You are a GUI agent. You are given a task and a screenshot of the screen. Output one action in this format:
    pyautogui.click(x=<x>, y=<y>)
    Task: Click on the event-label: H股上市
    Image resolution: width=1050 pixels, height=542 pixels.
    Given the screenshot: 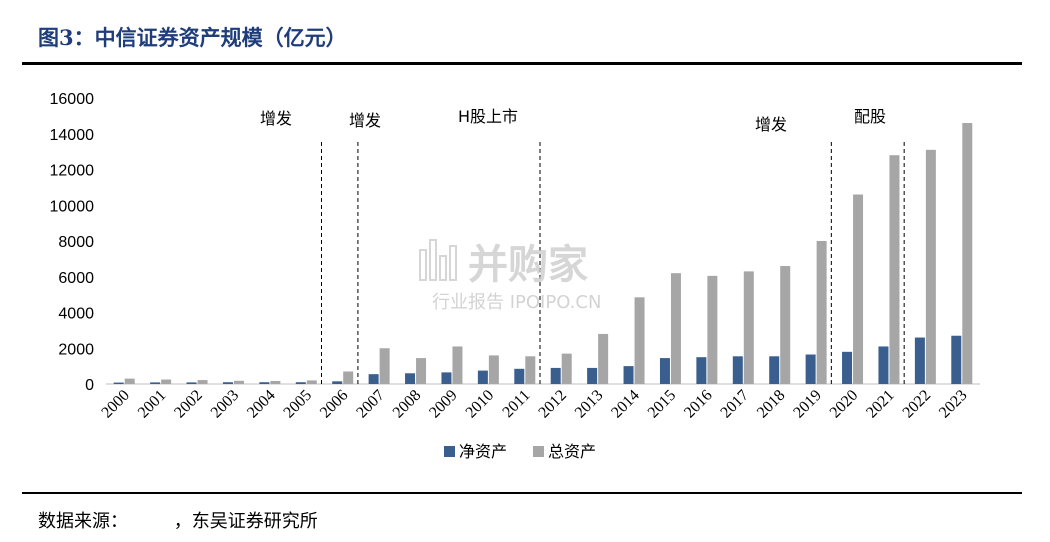 What is the action you would take?
    pyautogui.click(x=488, y=116)
    